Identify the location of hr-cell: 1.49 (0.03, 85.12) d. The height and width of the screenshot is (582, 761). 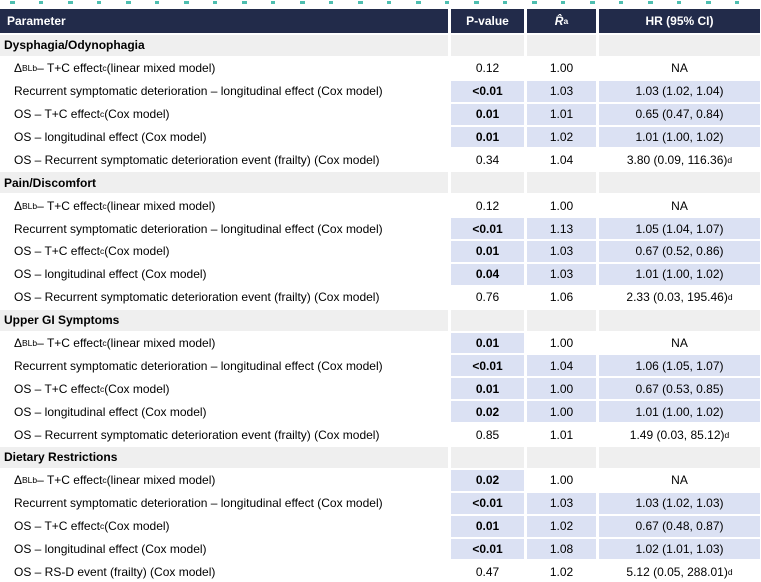
(679, 435).